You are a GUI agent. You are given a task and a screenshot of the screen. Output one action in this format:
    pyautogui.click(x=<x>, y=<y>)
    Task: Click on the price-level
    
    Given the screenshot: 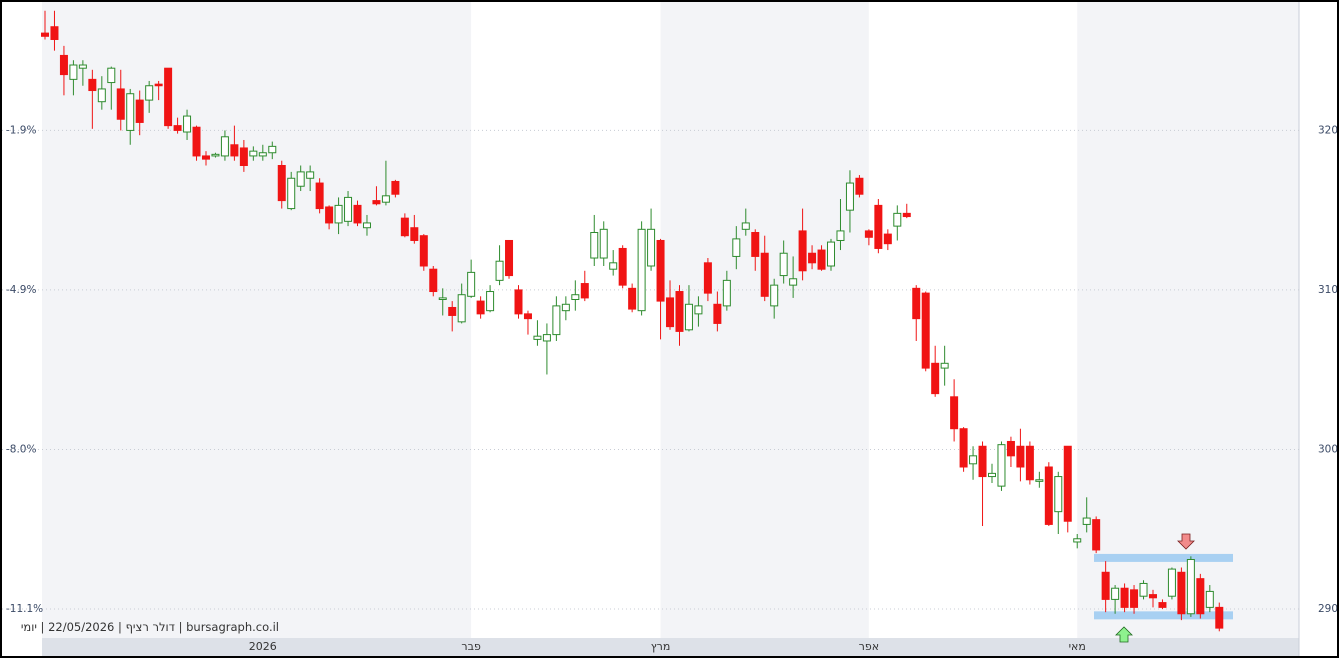 What is the action you would take?
    pyautogui.click(x=1163, y=615)
    